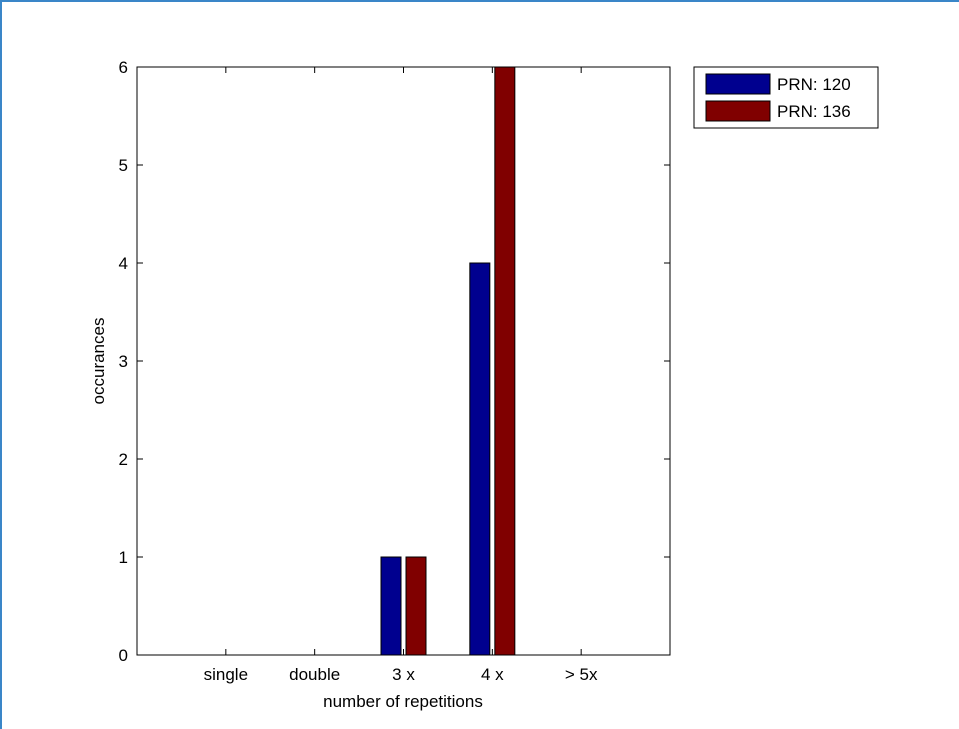  Describe the element at coordinates (814, 84) in the screenshot. I see `legend-label-1: PRN: 120` at that location.